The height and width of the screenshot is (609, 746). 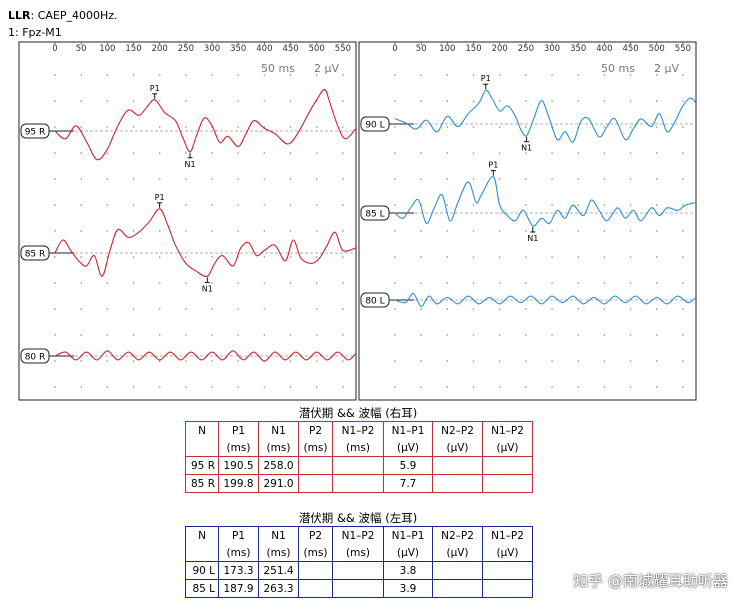 I want to click on x-tick-label: 250, so click(x=186, y=49).